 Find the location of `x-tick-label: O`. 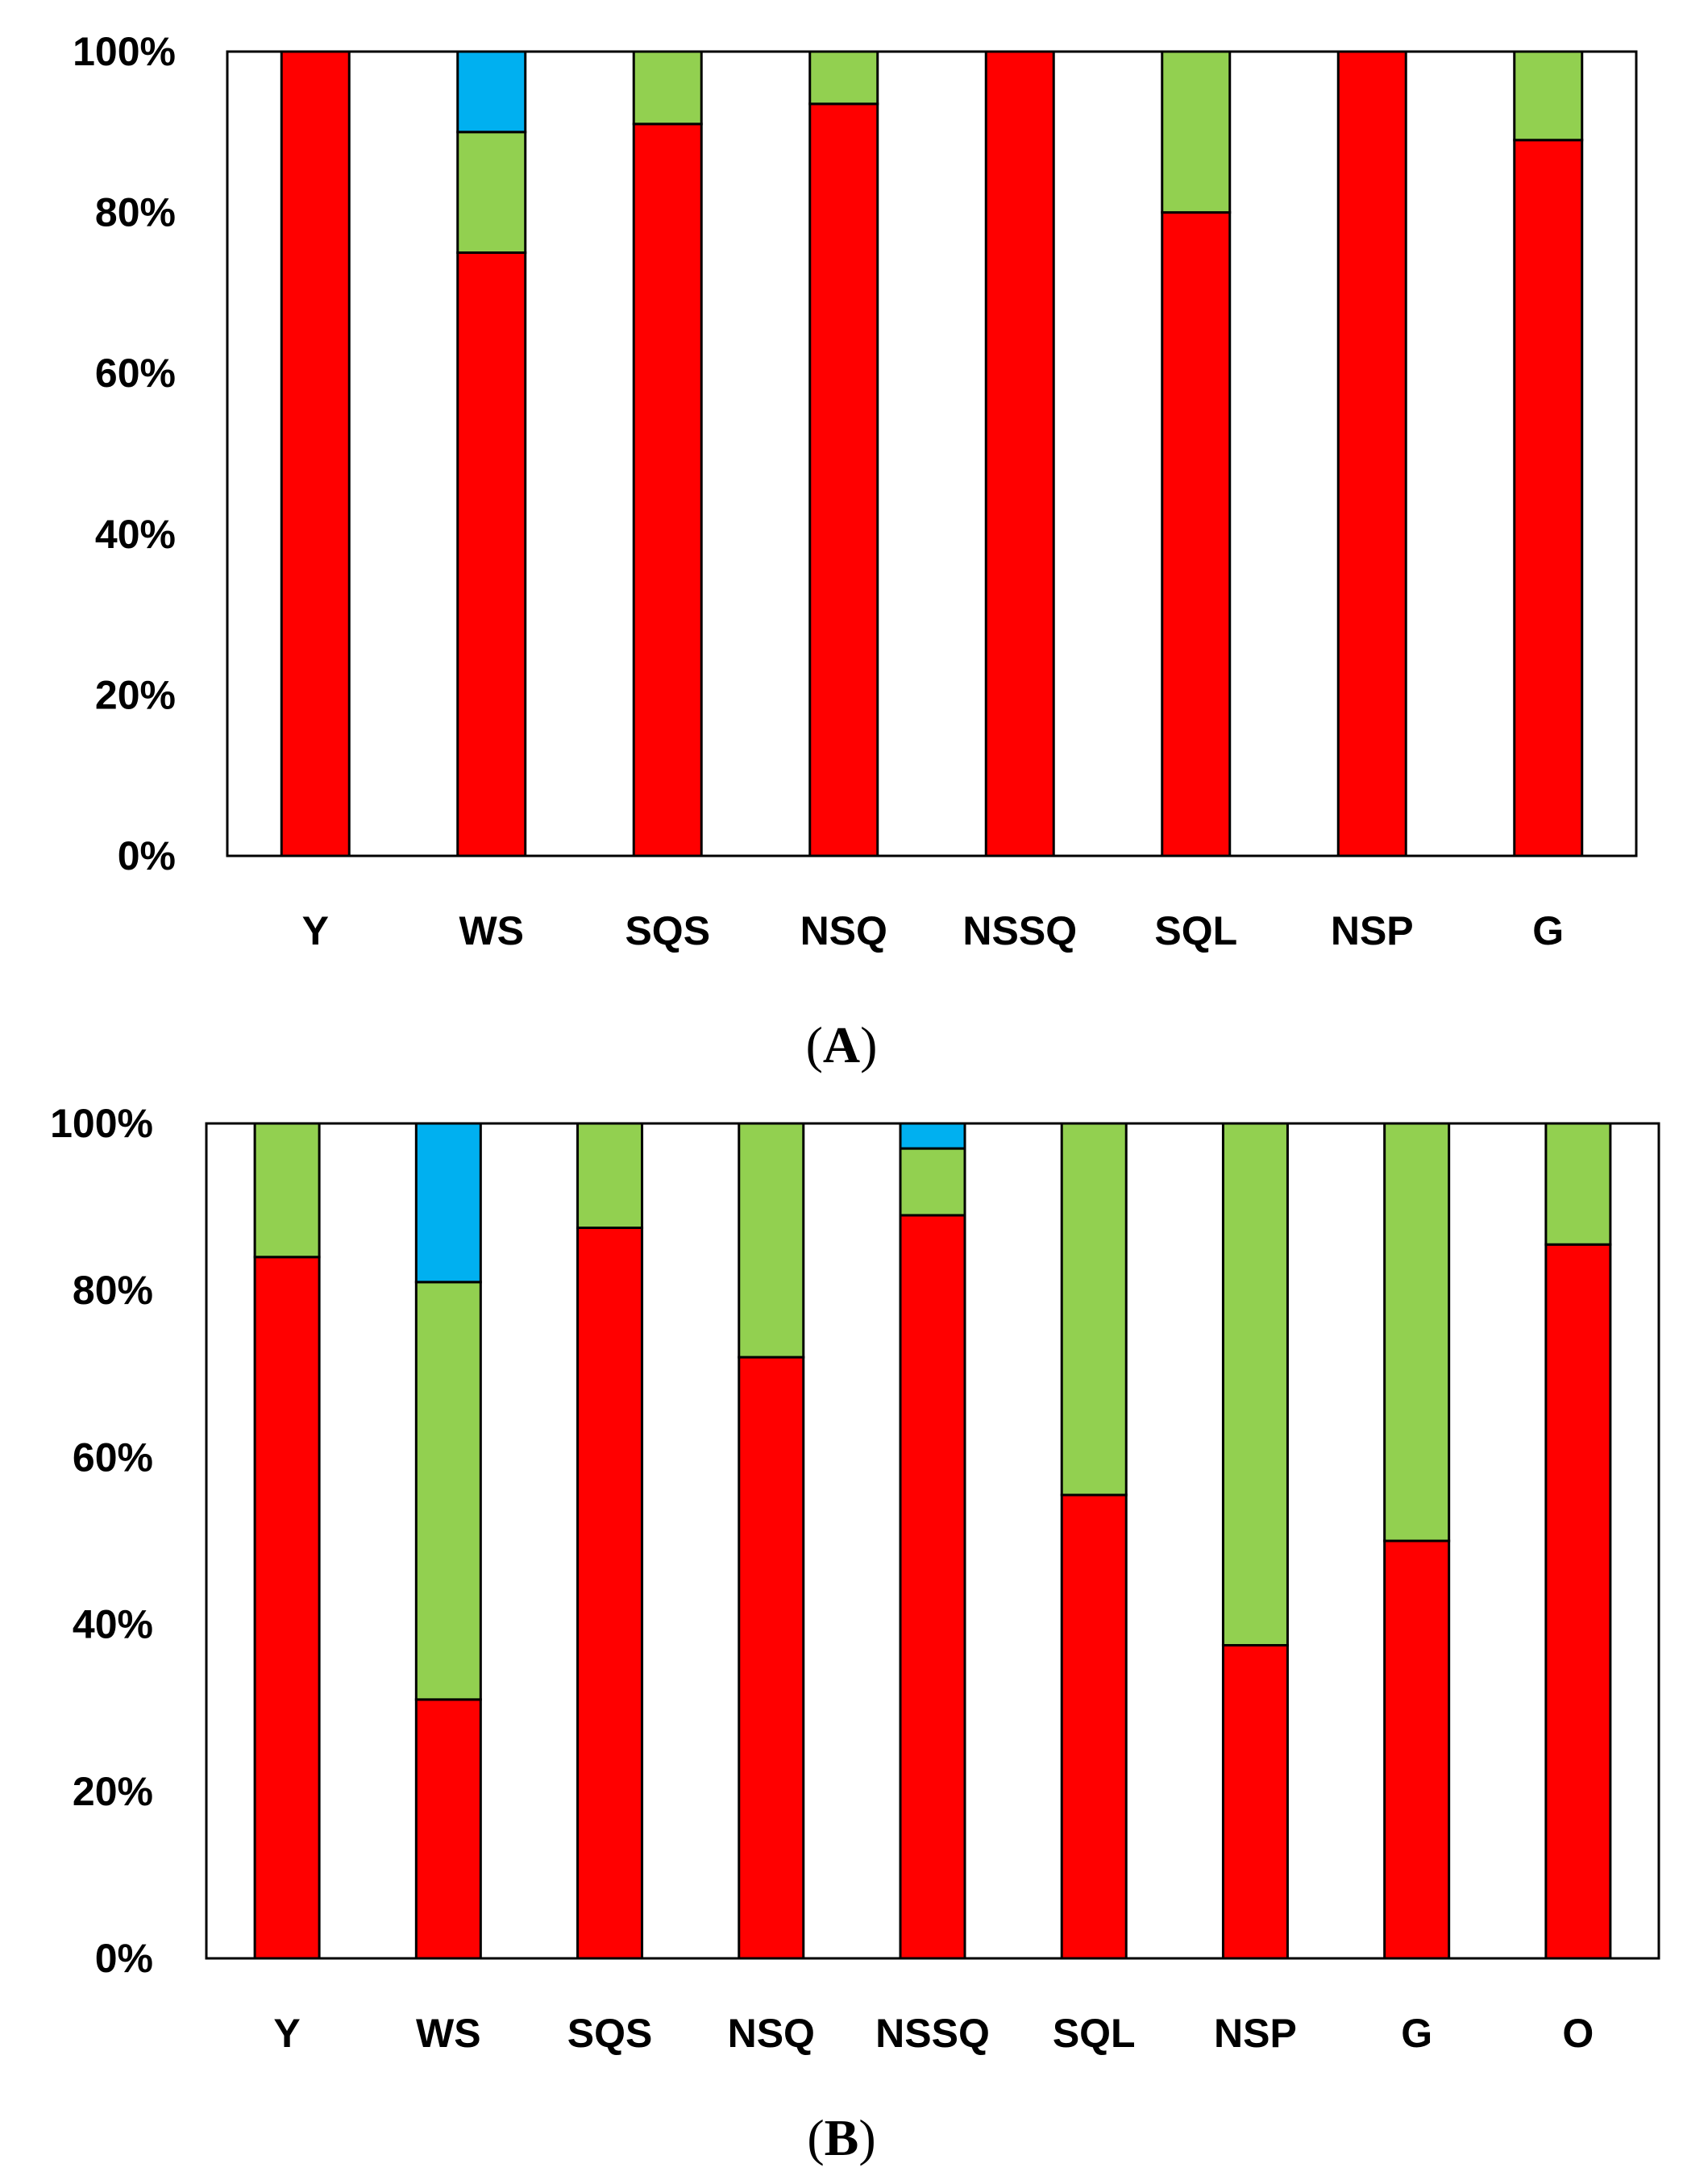

x-tick-label: O is located at coordinates (1578, 2033).